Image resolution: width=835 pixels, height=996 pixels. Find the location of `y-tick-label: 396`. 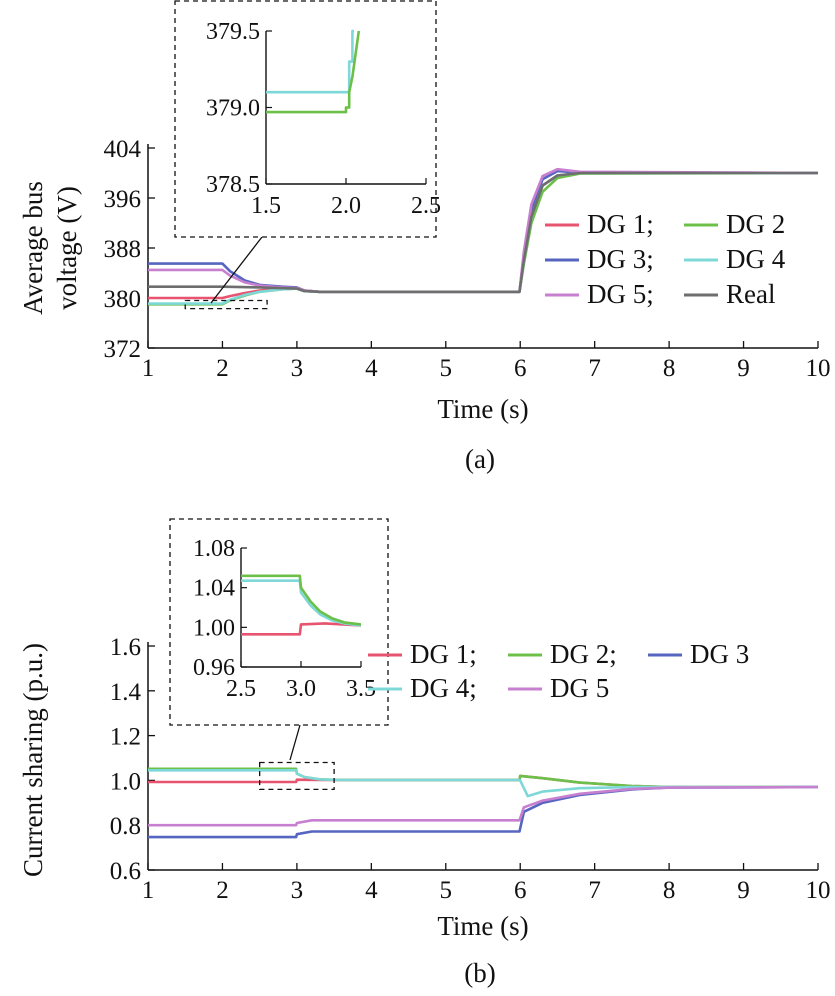

y-tick-label: 396 is located at coordinates (123, 199).